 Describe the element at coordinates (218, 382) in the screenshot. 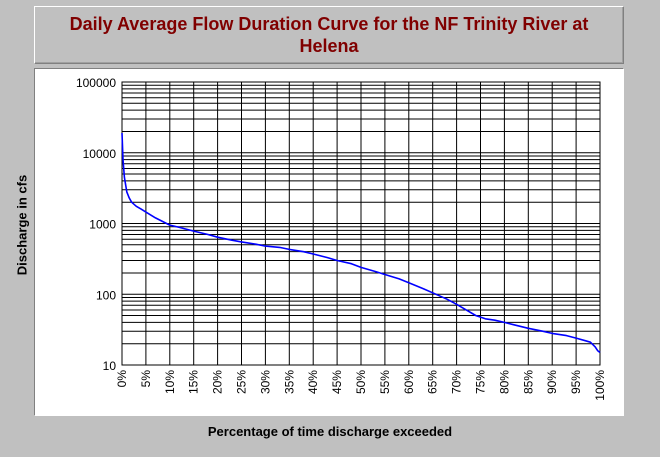

I see `x-tick-label: 20%` at that location.